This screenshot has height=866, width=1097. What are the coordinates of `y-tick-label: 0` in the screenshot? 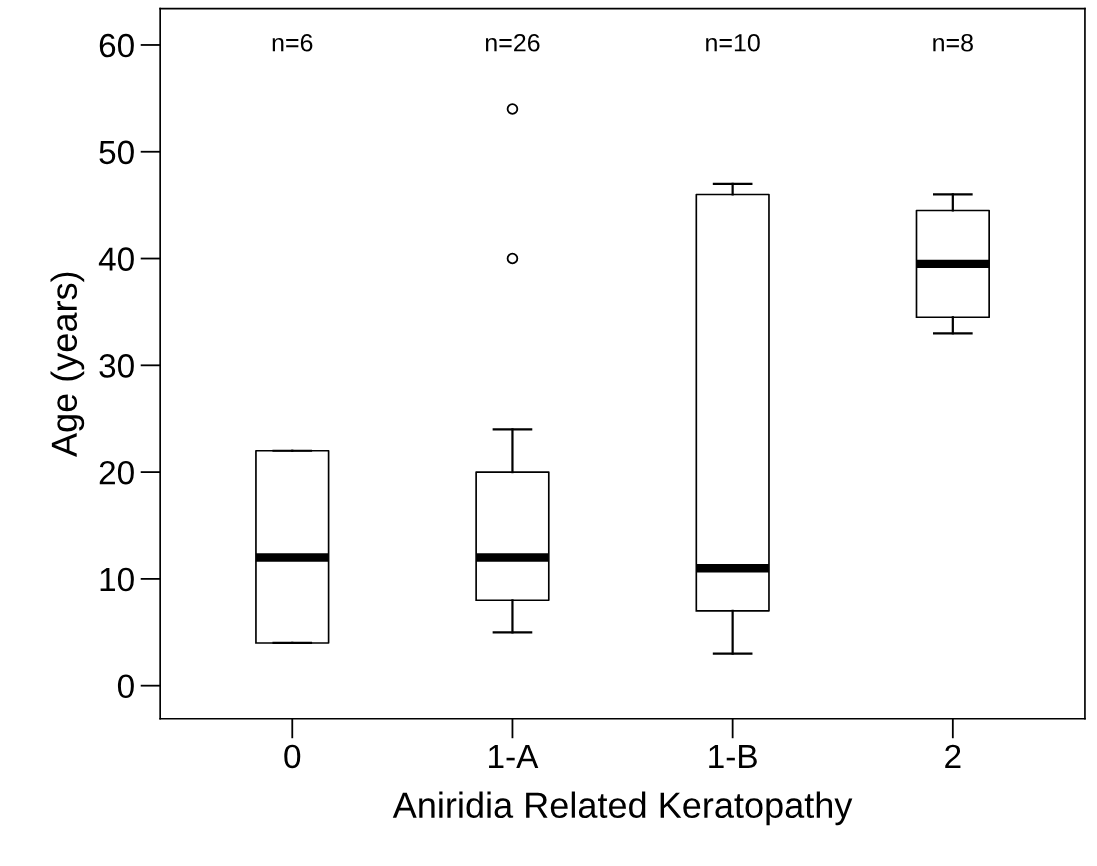 It's located at (125, 686).